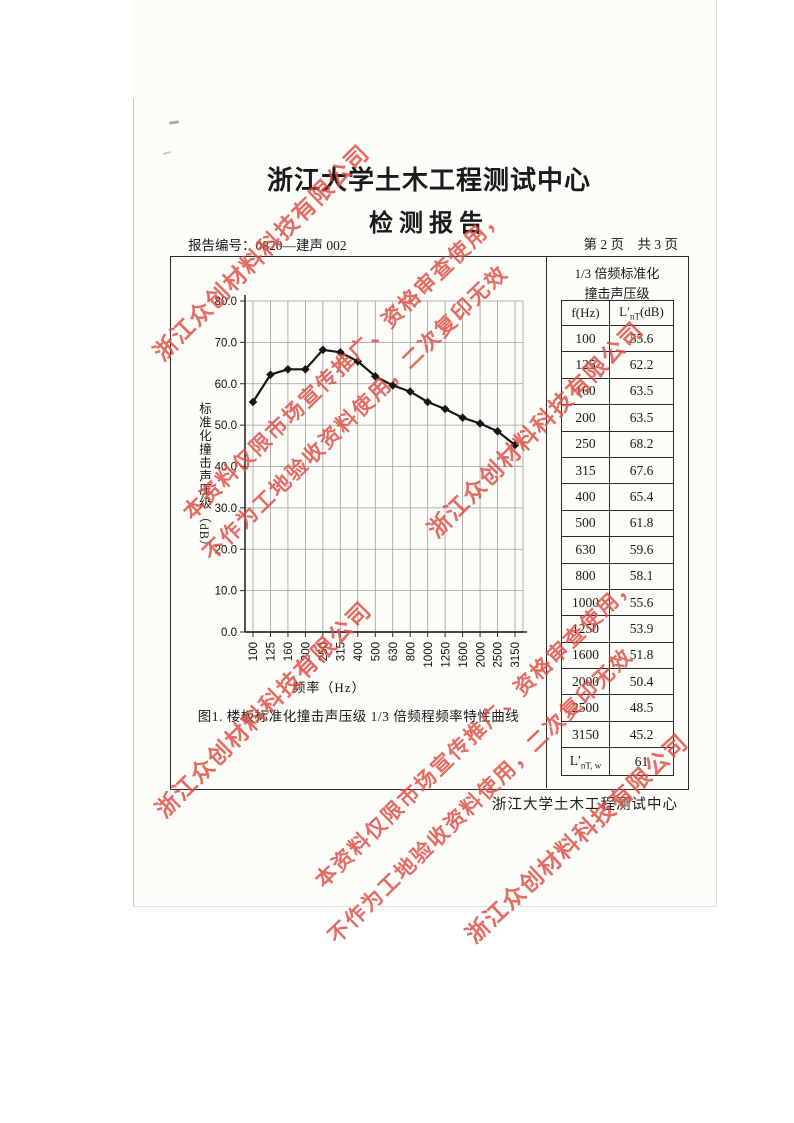 The height and width of the screenshot is (1123, 794). I want to click on x-tick-label: 2500, so click(499, 655).